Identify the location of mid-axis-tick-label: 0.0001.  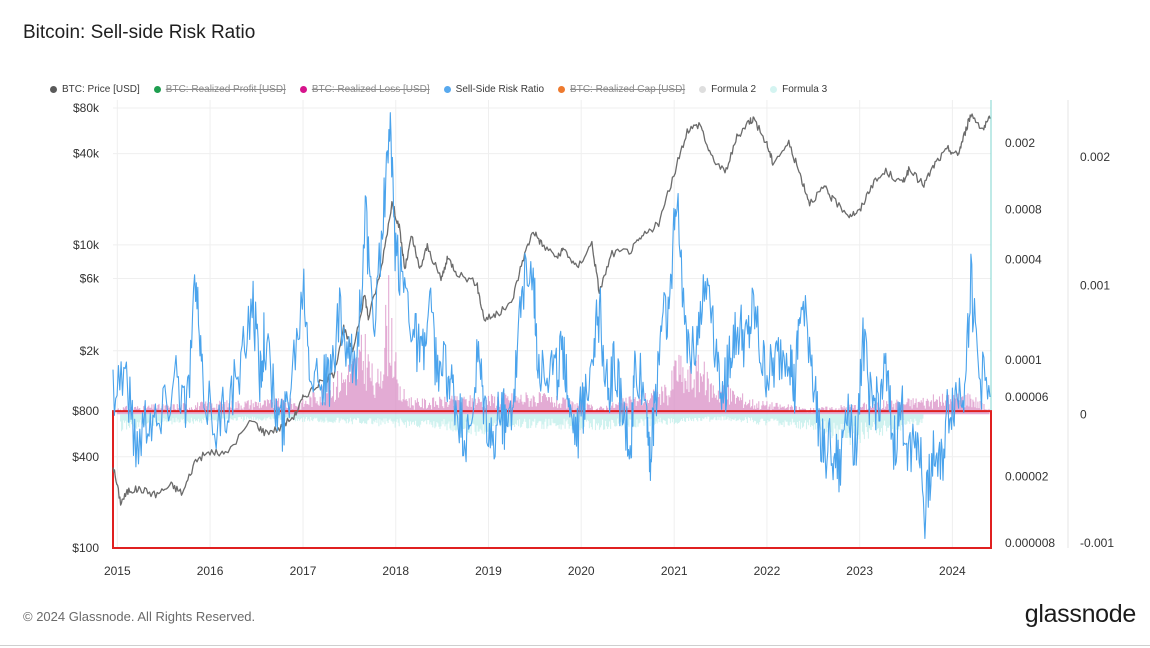
(1023, 360).